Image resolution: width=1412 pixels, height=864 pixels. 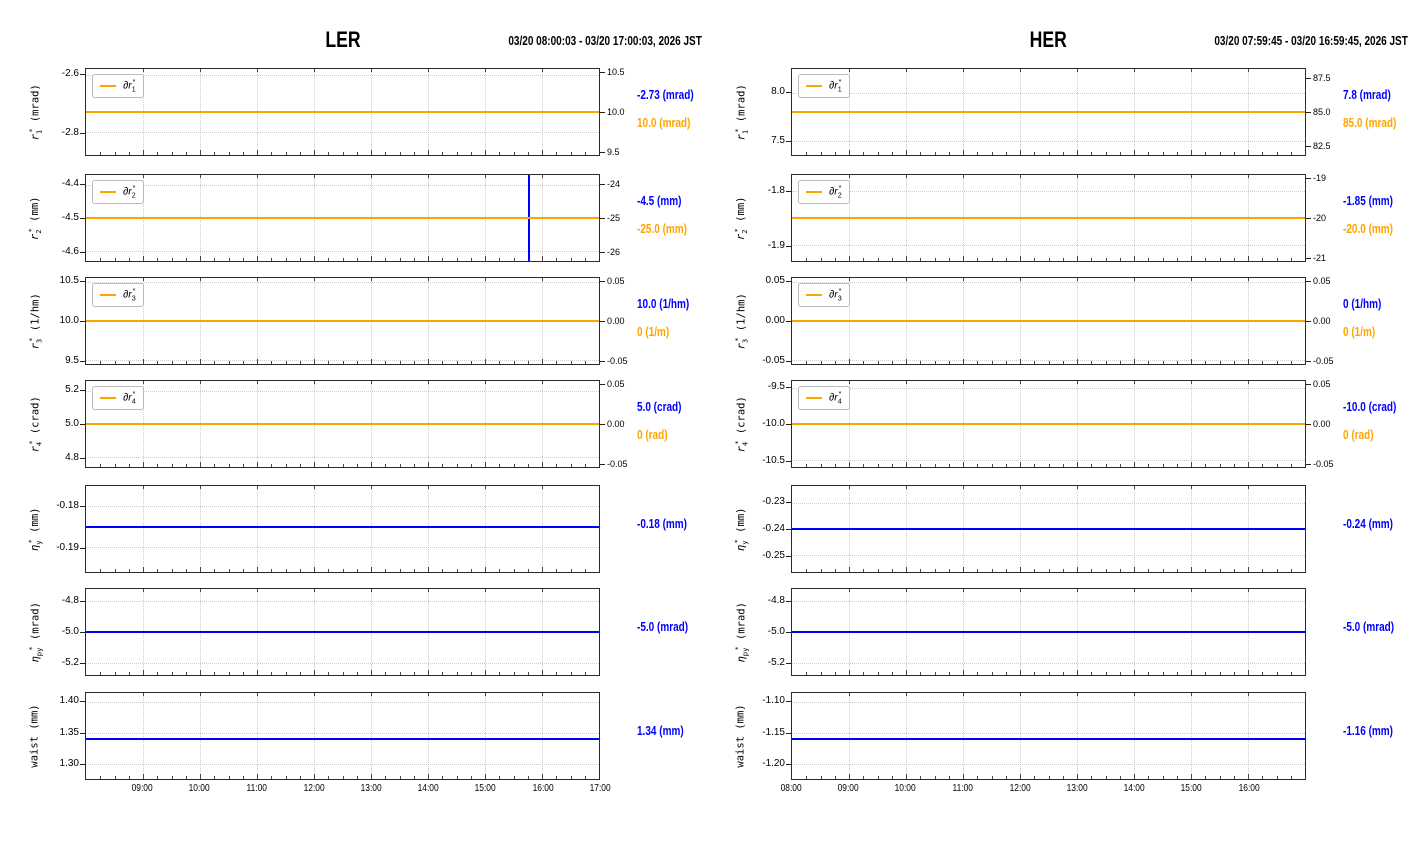 What do you see at coordinates (108, 294) in the screenshot?
I see `legend-line-sample` at bounding box center [108, 294].